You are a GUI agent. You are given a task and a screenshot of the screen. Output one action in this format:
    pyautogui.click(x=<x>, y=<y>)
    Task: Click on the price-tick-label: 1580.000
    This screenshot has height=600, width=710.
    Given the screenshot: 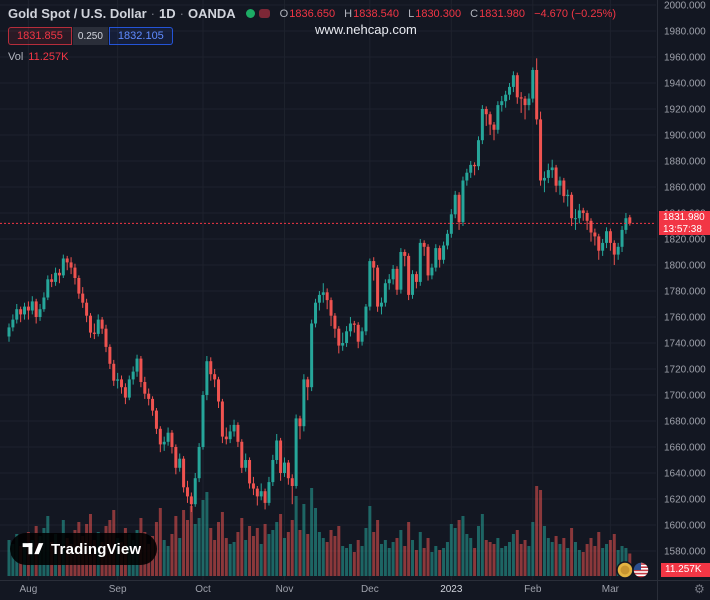 What is the action you would take?
    pyautogui.click(x=685, y=552)
    